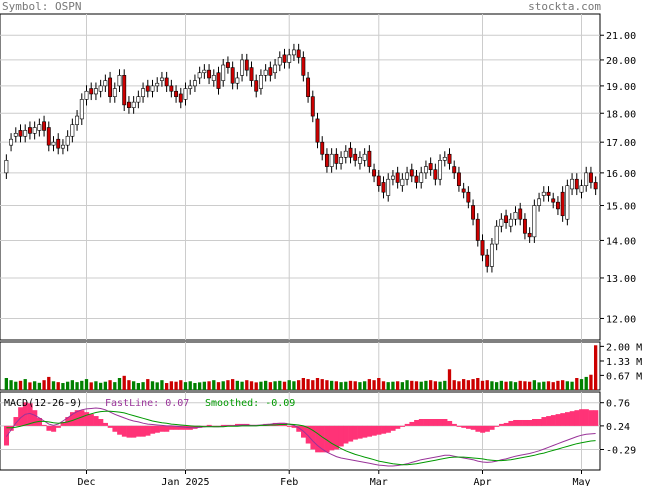 This screenshot has width=655, height=486. Describe the element at coordinates (624, 376) in the screenshot. I see `volume-tick-label: 0.67 M` at that location.